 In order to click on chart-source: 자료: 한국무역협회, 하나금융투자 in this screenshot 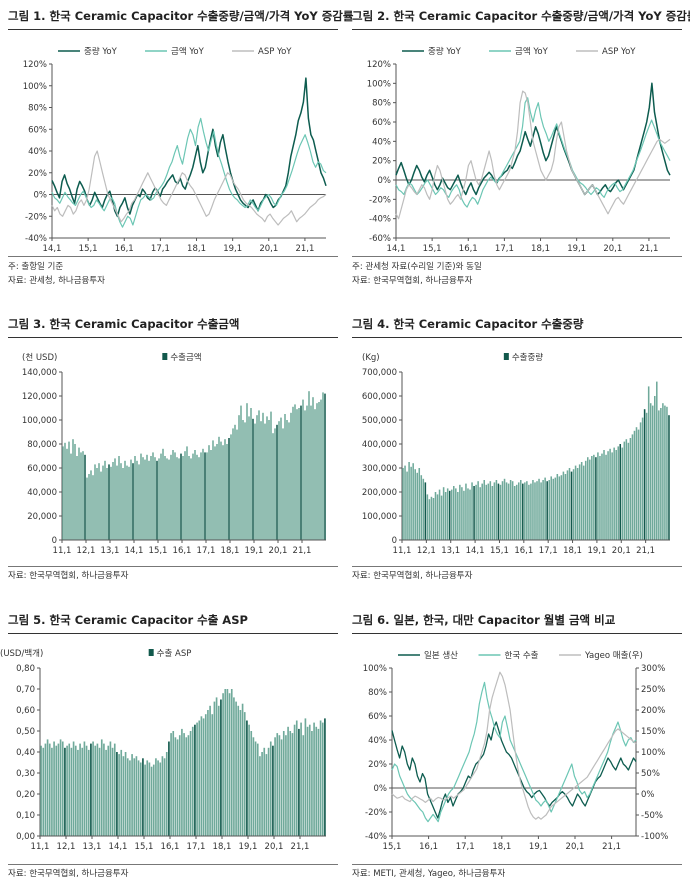, I will do `click(412, 576)`.